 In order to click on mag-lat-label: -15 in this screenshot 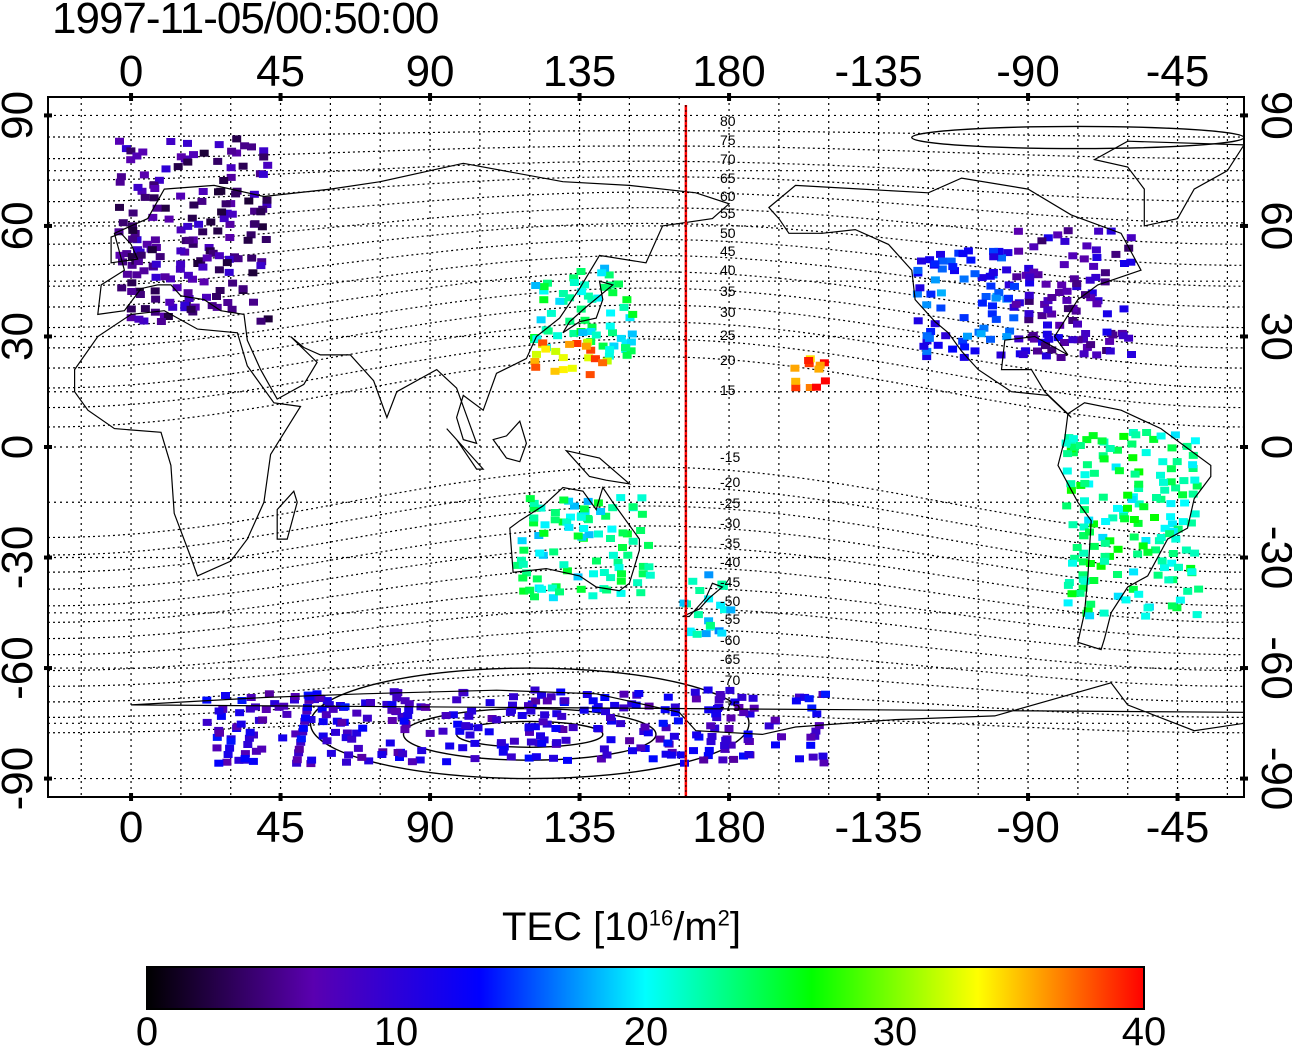, I will do `click(730, 457)`.